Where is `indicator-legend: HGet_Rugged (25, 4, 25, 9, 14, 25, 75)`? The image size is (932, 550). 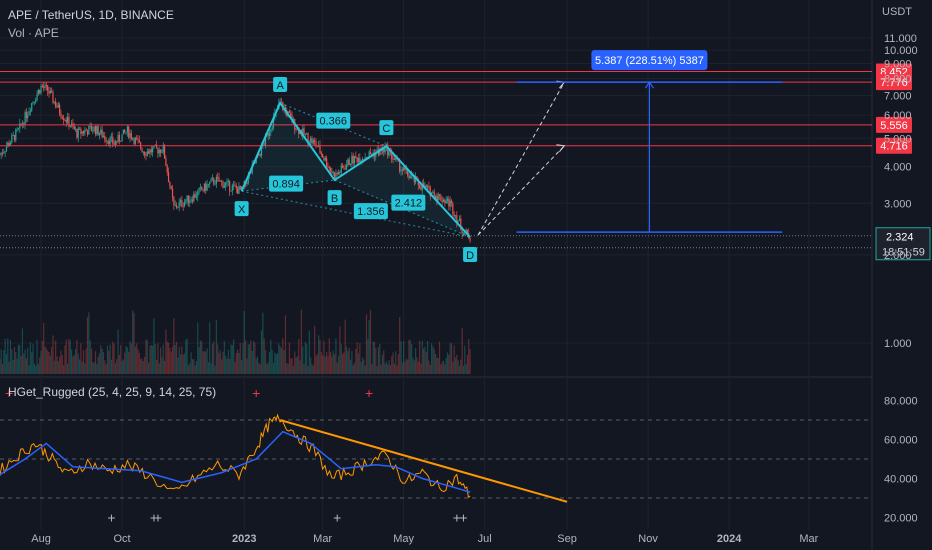
indicator-legend: HGet_Rugged (25, 4, 25, 9, 14, 25, 75) is located at coordinates (112, 392).